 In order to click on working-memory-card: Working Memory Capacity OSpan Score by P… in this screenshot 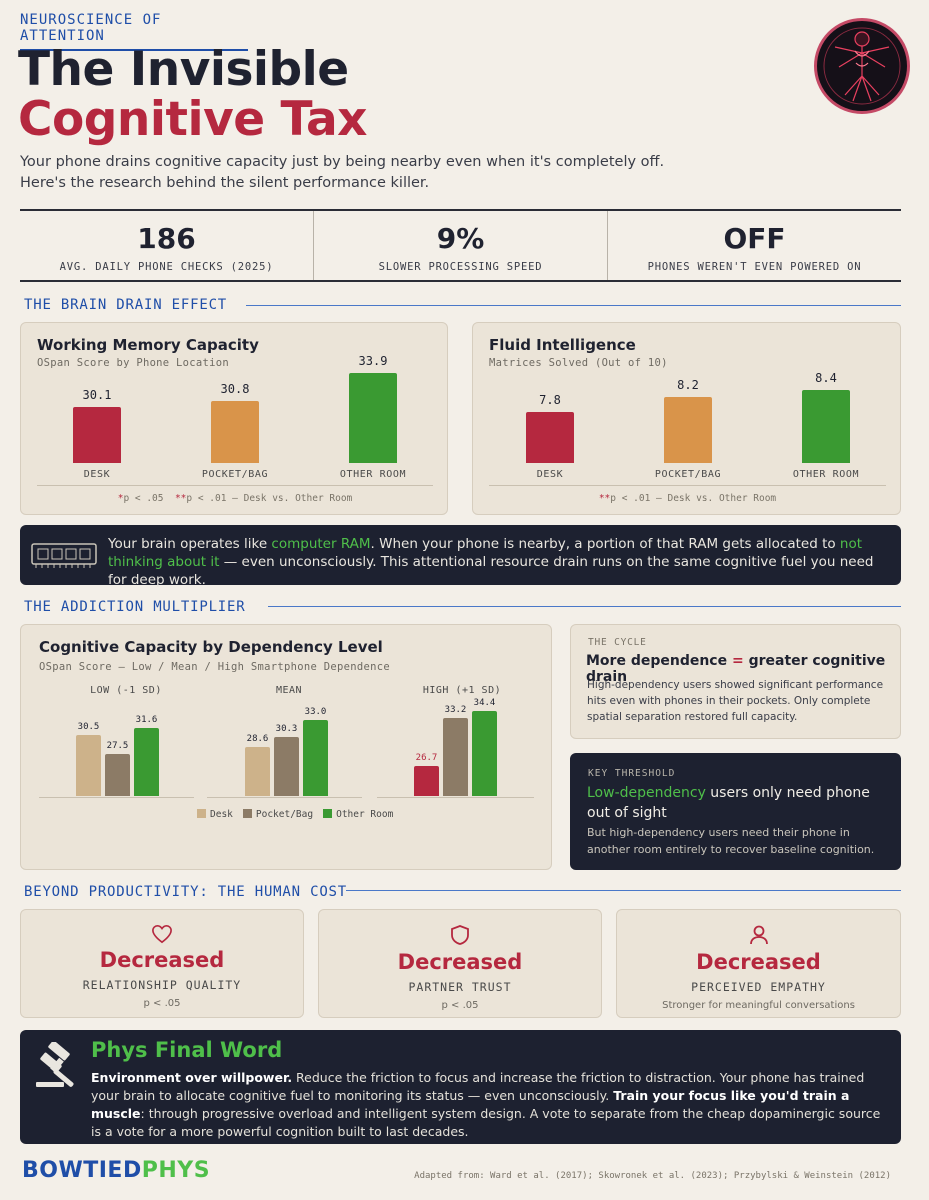, I will do `click(234, 418)`.